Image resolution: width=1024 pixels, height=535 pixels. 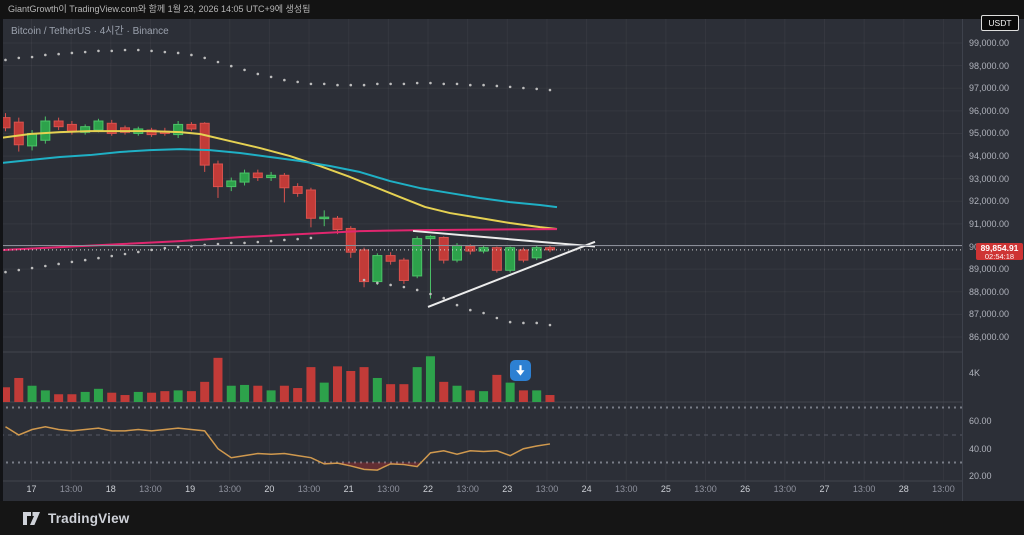 I want to click on price-axis-label: 88,000.00, so click(x=989, y=291).